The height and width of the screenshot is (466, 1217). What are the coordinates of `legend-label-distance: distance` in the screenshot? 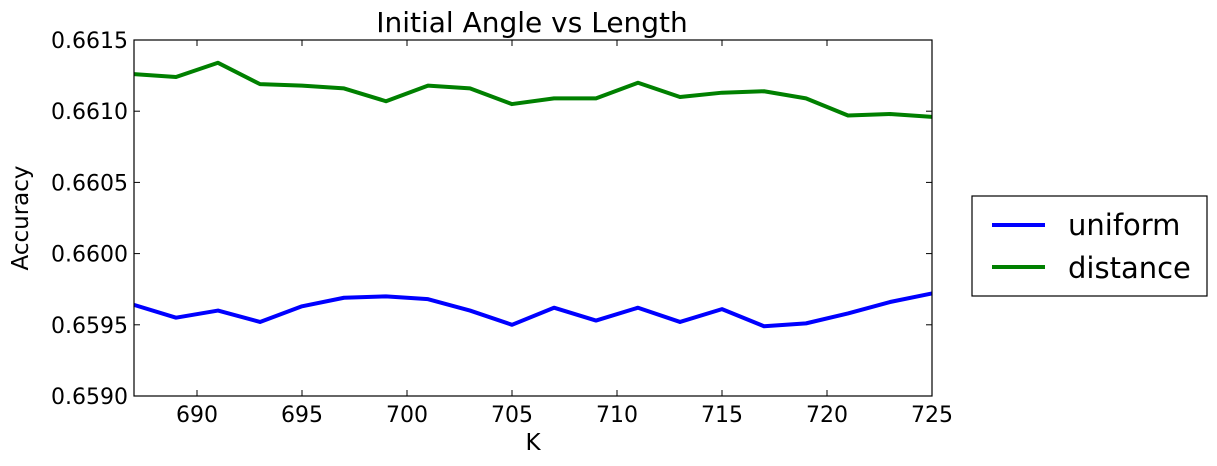 It's located at (1129, 268).